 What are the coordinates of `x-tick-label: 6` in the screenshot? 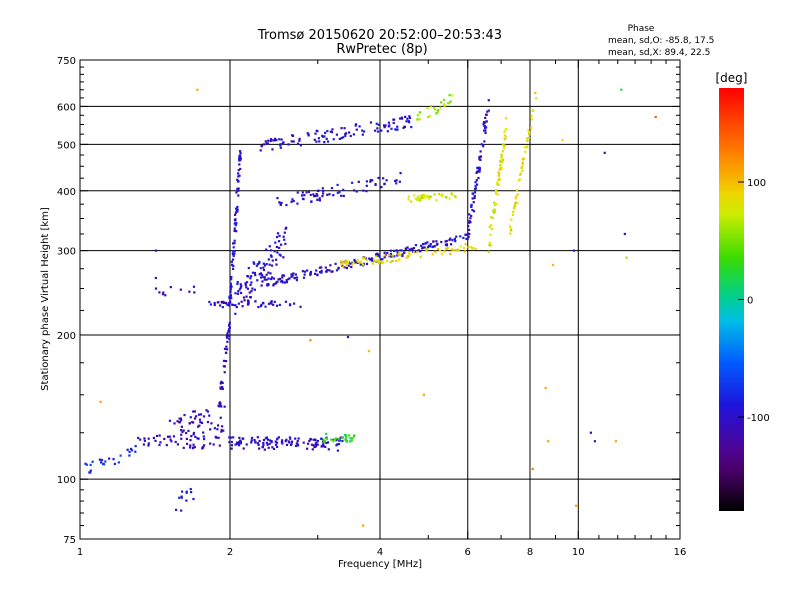 It's located at (468, 552).